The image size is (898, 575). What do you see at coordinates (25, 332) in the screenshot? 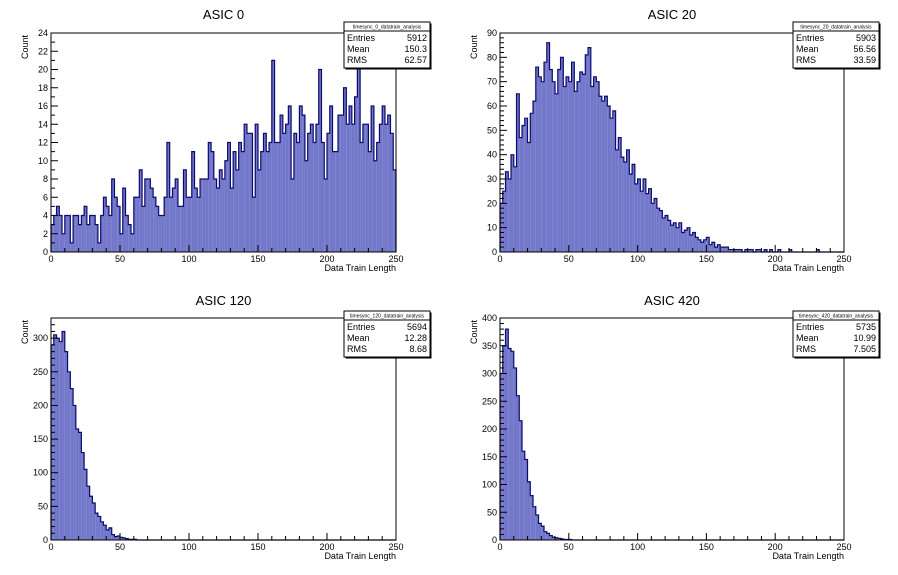
I see `y-axis-label: Count` at bounding box center [25, 332].